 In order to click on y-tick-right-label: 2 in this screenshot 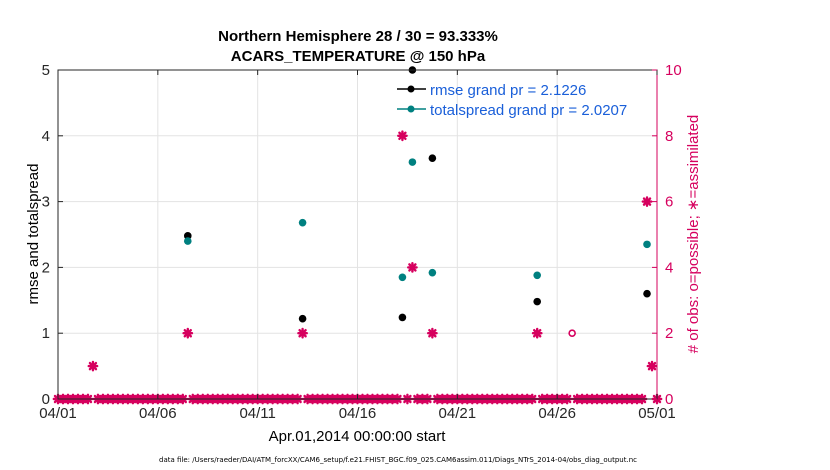, I will do `click(669, 333)`.